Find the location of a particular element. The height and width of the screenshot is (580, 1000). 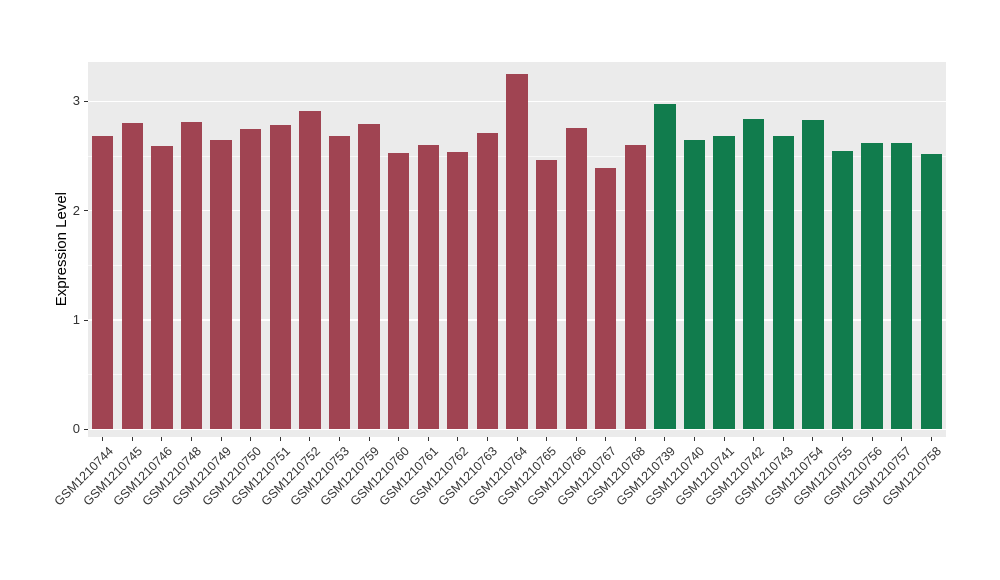

y-axis-title: Expression Level is located at coordinates (61, 249).